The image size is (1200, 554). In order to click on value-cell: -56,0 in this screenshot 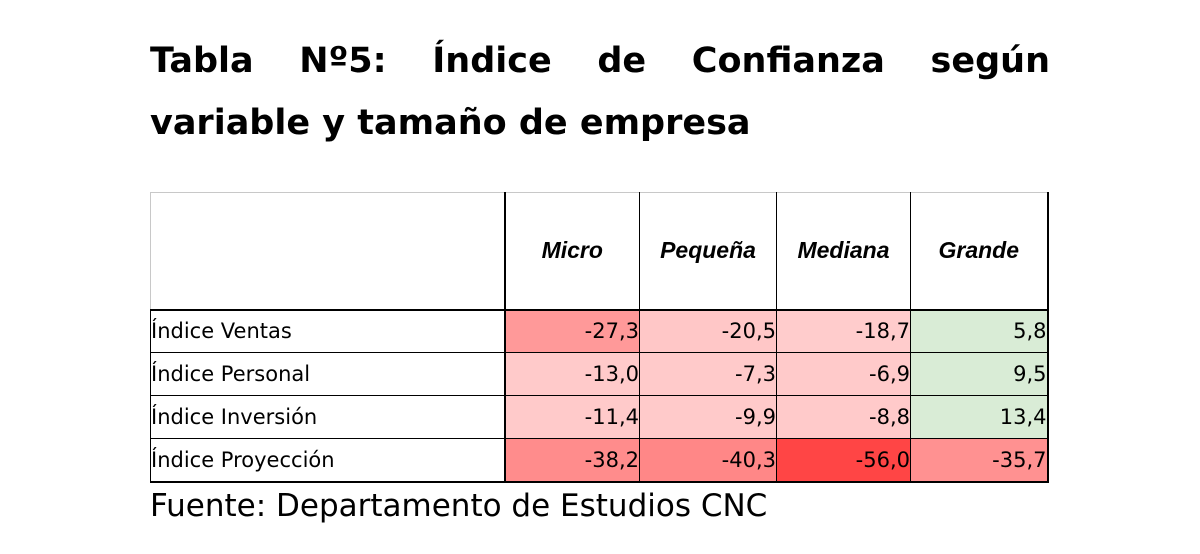, I will do `click(843, 460)`.